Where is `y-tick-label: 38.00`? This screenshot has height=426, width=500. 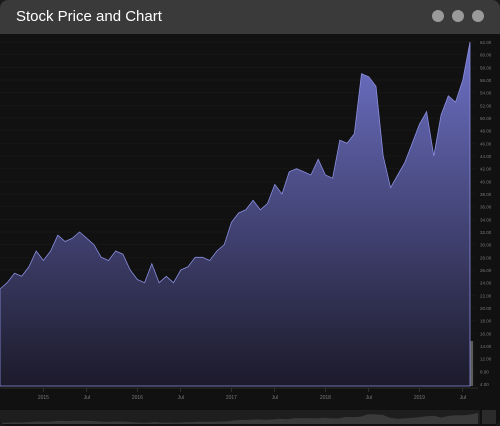
y-tick-label: 38.00 is located at coordinates (486, 194).